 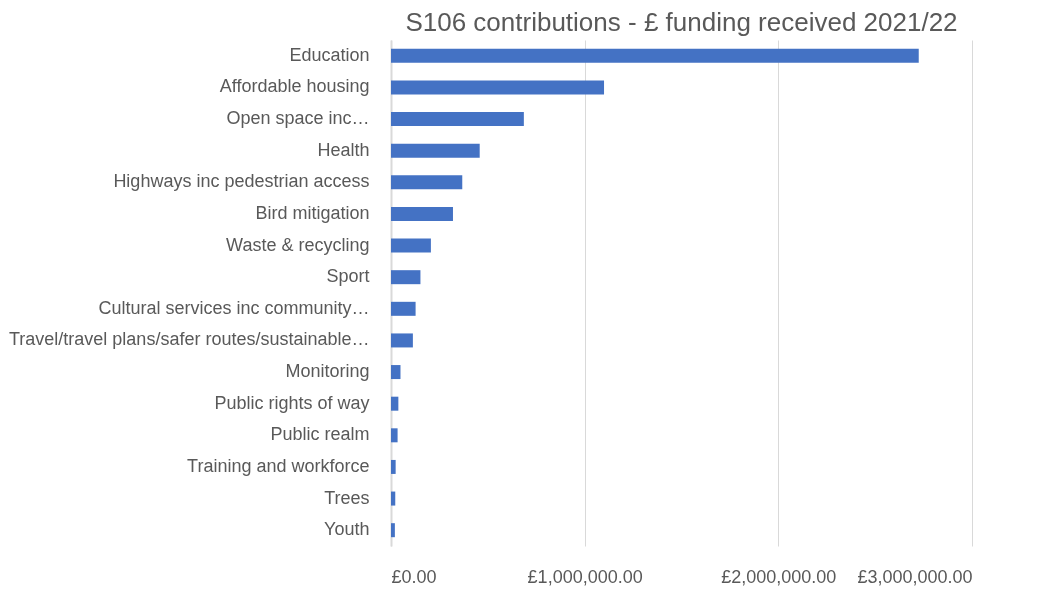 I want to click on y-tick-label: Education, so click(x=329, y=54).